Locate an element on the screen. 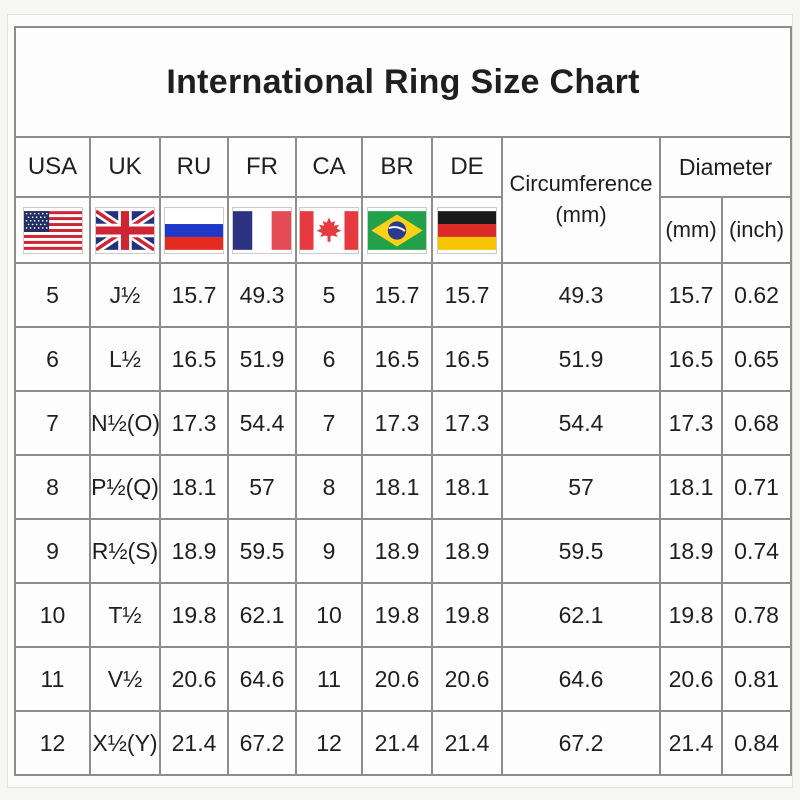  cell-diameter_inch: 0.81 is located at coordinates (756, 679).